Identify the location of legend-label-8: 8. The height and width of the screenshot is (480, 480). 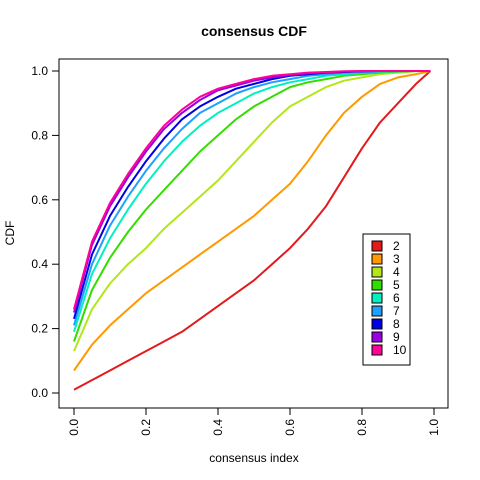
(396, 324).